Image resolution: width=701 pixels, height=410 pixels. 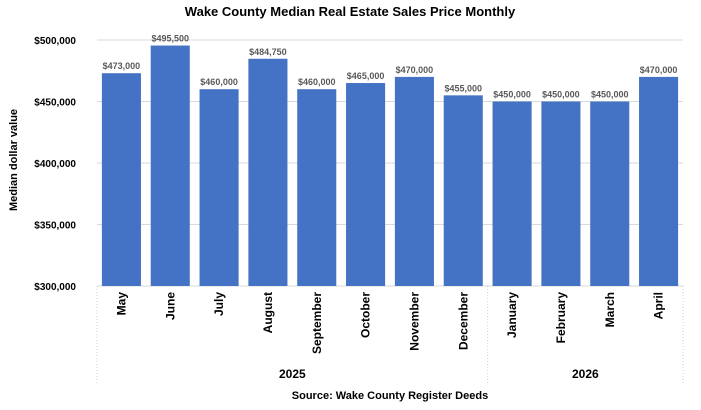 I want to click on data-label: $495,500, so click(x=170, y=39).